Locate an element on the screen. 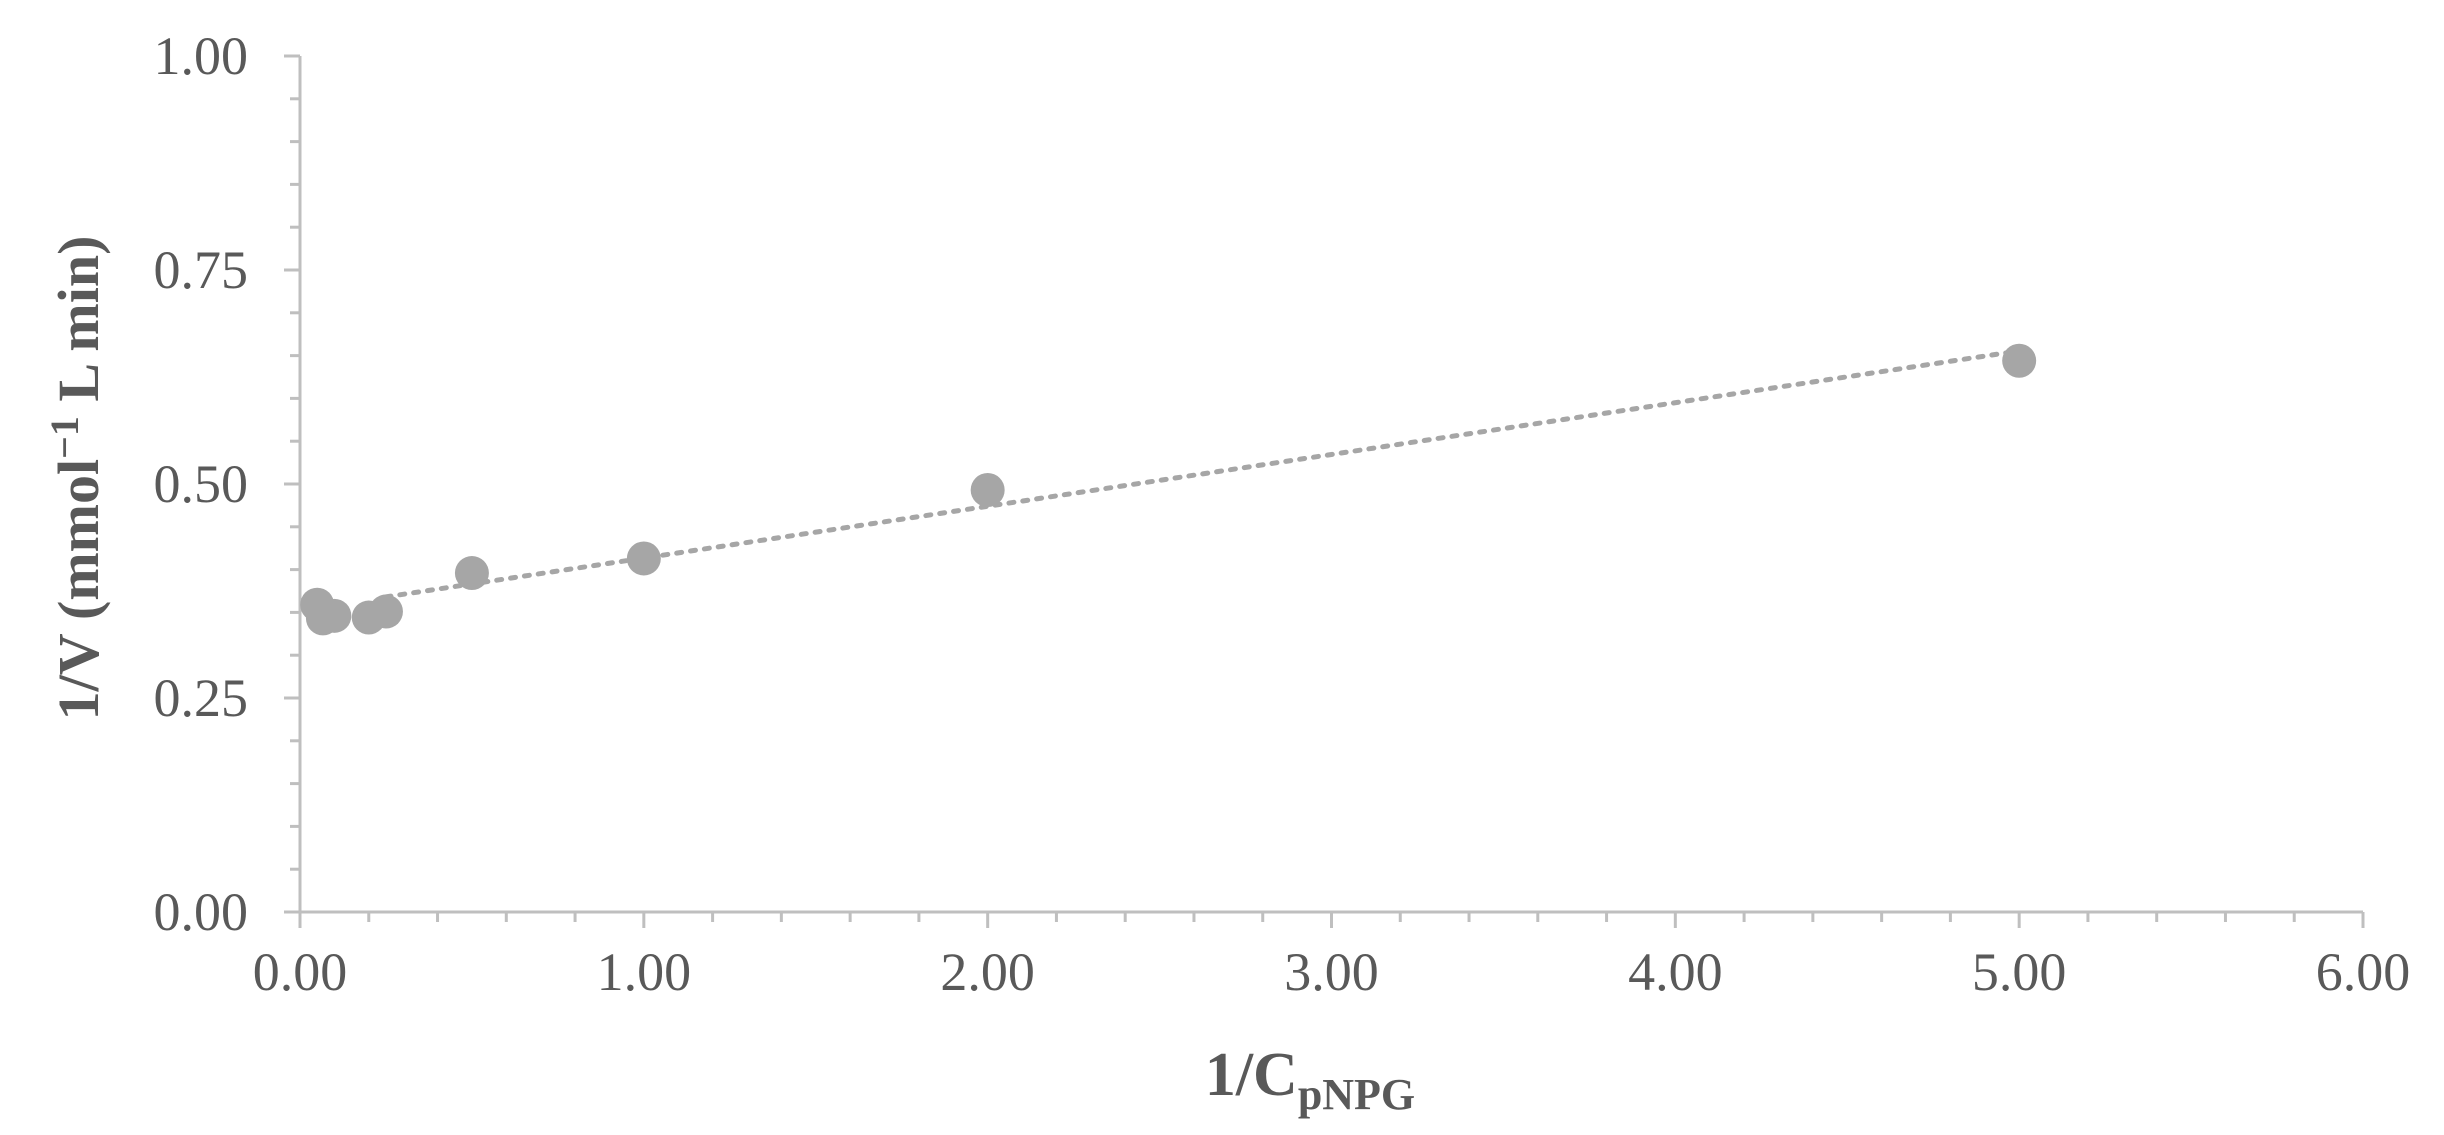 The width and height of the screenshot is (2444, 1135). x-axis-title: 1/CpNPG is located at coordinates (1310, 1080).